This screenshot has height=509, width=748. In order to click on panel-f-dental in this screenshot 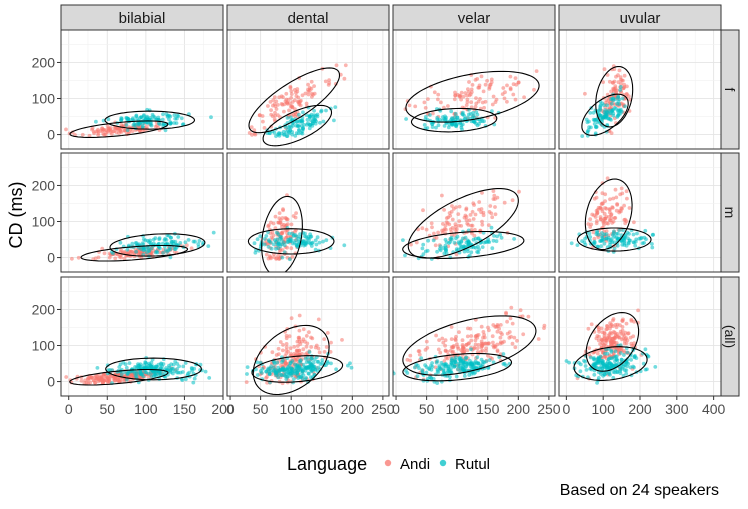, I will do `click(308, 89)`.